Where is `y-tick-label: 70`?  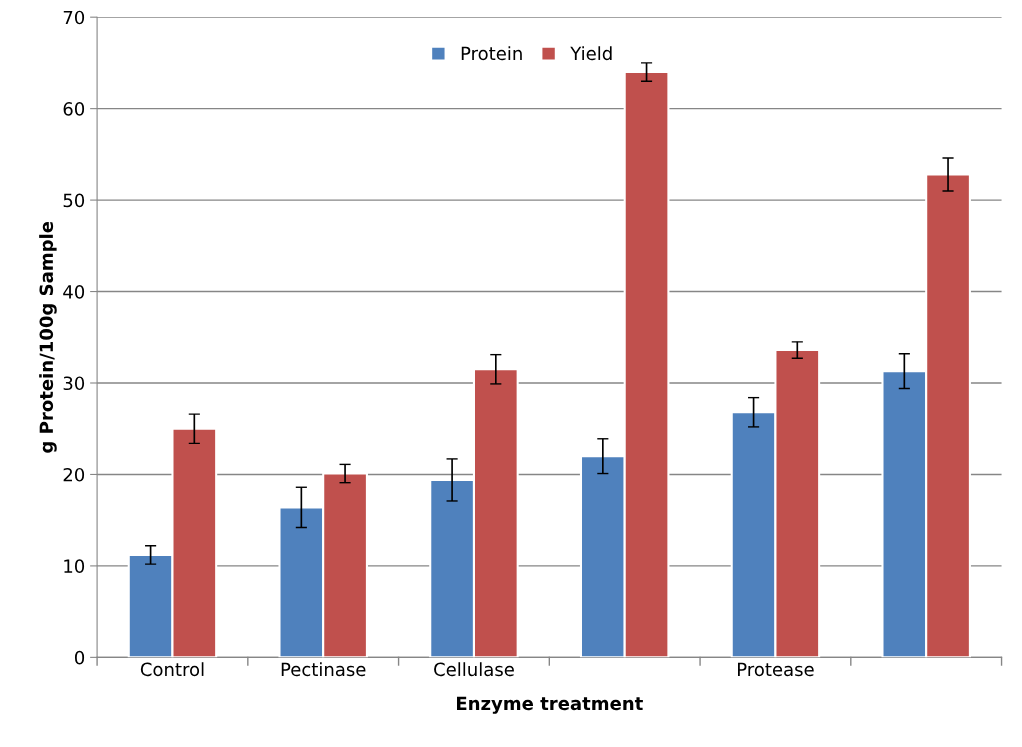
y-tick-label: 70 is located at coordinates (74, 17).